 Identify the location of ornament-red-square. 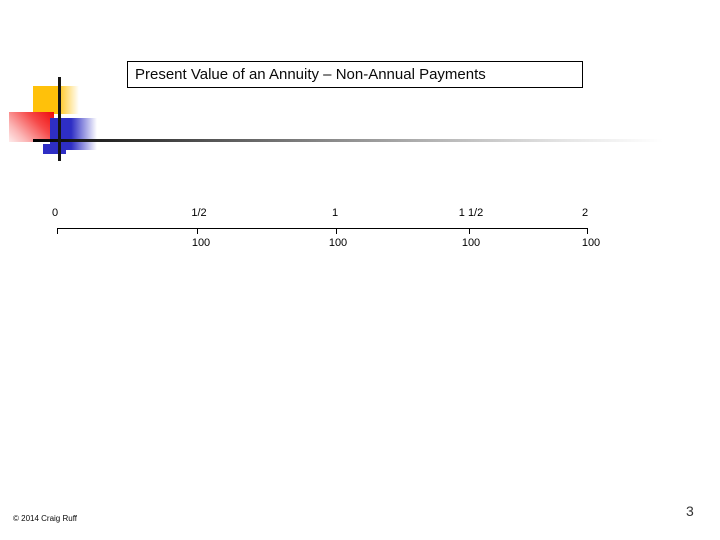
(31, 127).